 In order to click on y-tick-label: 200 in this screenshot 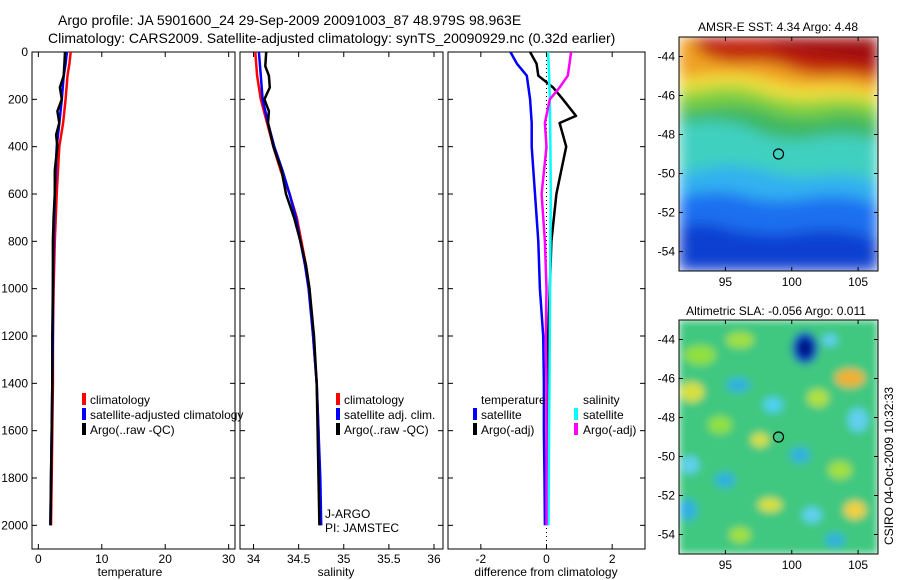, I will do `click(18, 99)`.